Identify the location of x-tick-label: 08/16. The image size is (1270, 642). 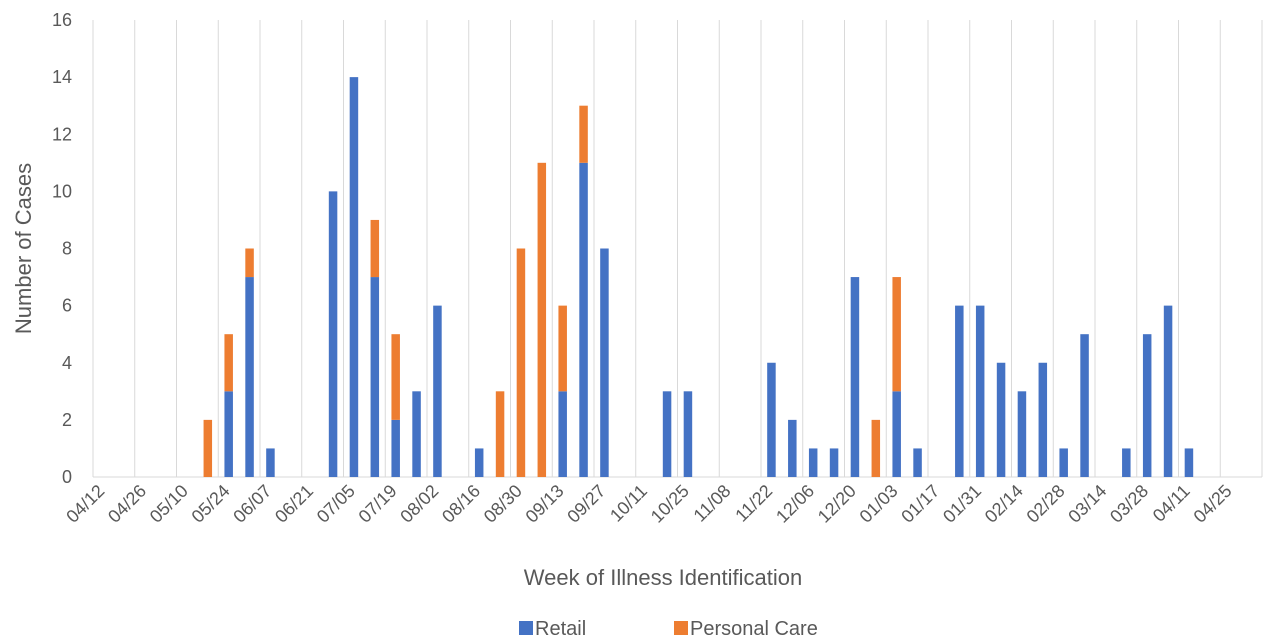
(461, 504).